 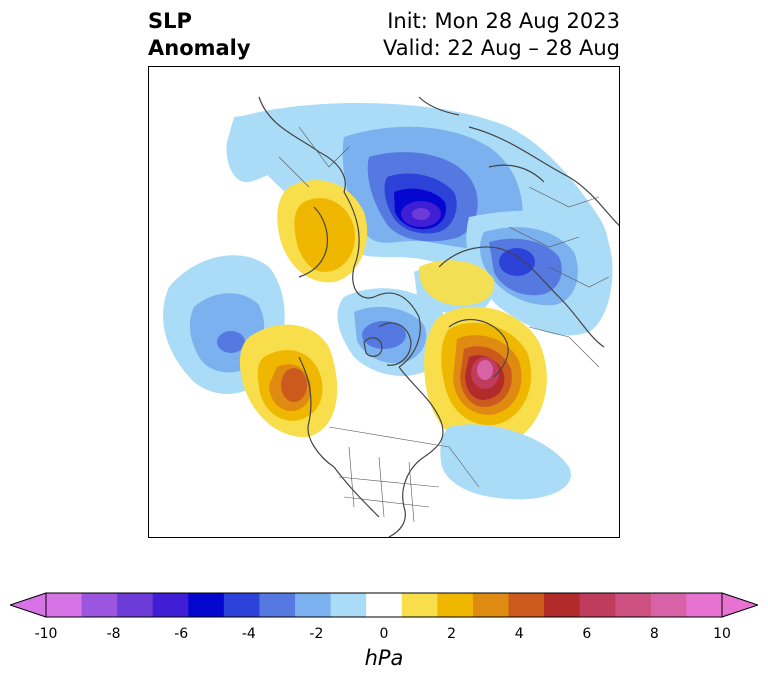 What do you see at coordinates (113, 634) in the screenshot?
I see `colorbar-tick-label: -8` at bounding box center [113, 634].